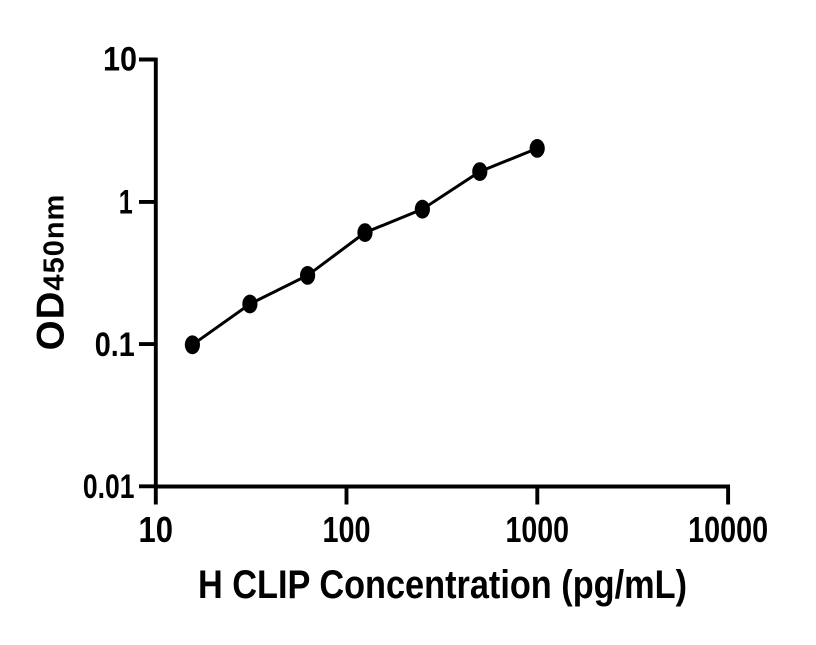 The image size is (816, 645). I want to click on svg-text: OD450nm, so click(51, 272).